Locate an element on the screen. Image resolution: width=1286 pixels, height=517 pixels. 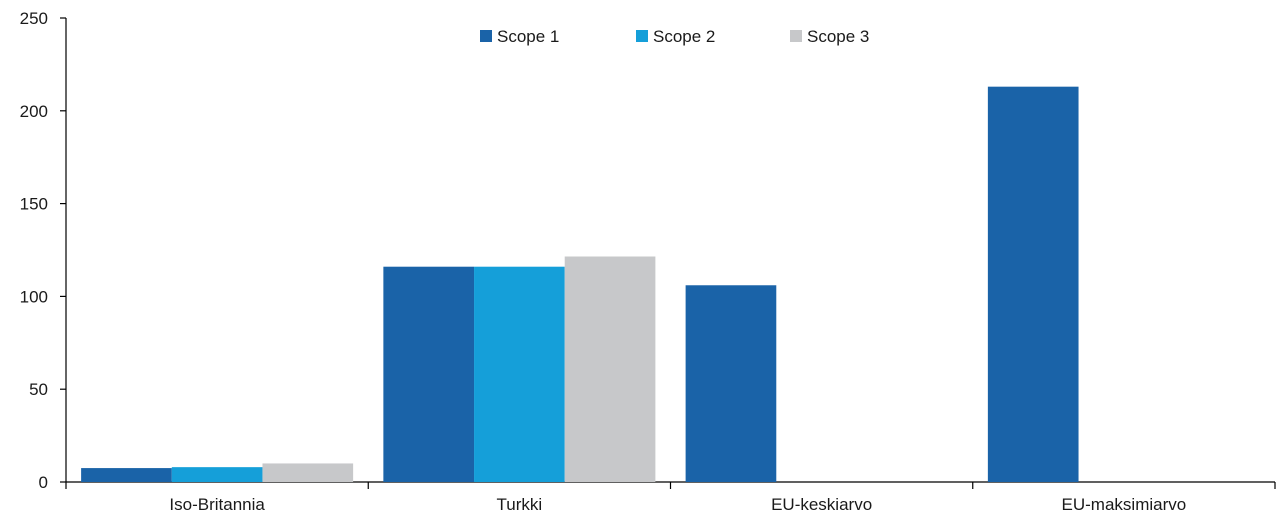
y-tick-label: 150 is located at coordinates (34, 204).